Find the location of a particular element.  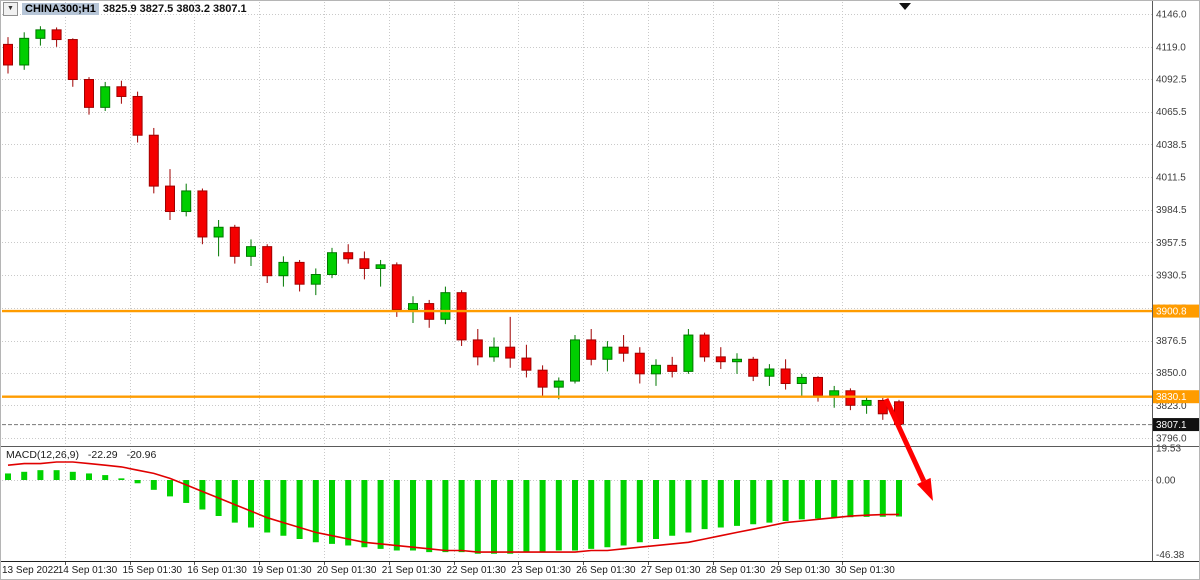

bid-price-badge: 3807.1 is located at coordinates (1176, 425).